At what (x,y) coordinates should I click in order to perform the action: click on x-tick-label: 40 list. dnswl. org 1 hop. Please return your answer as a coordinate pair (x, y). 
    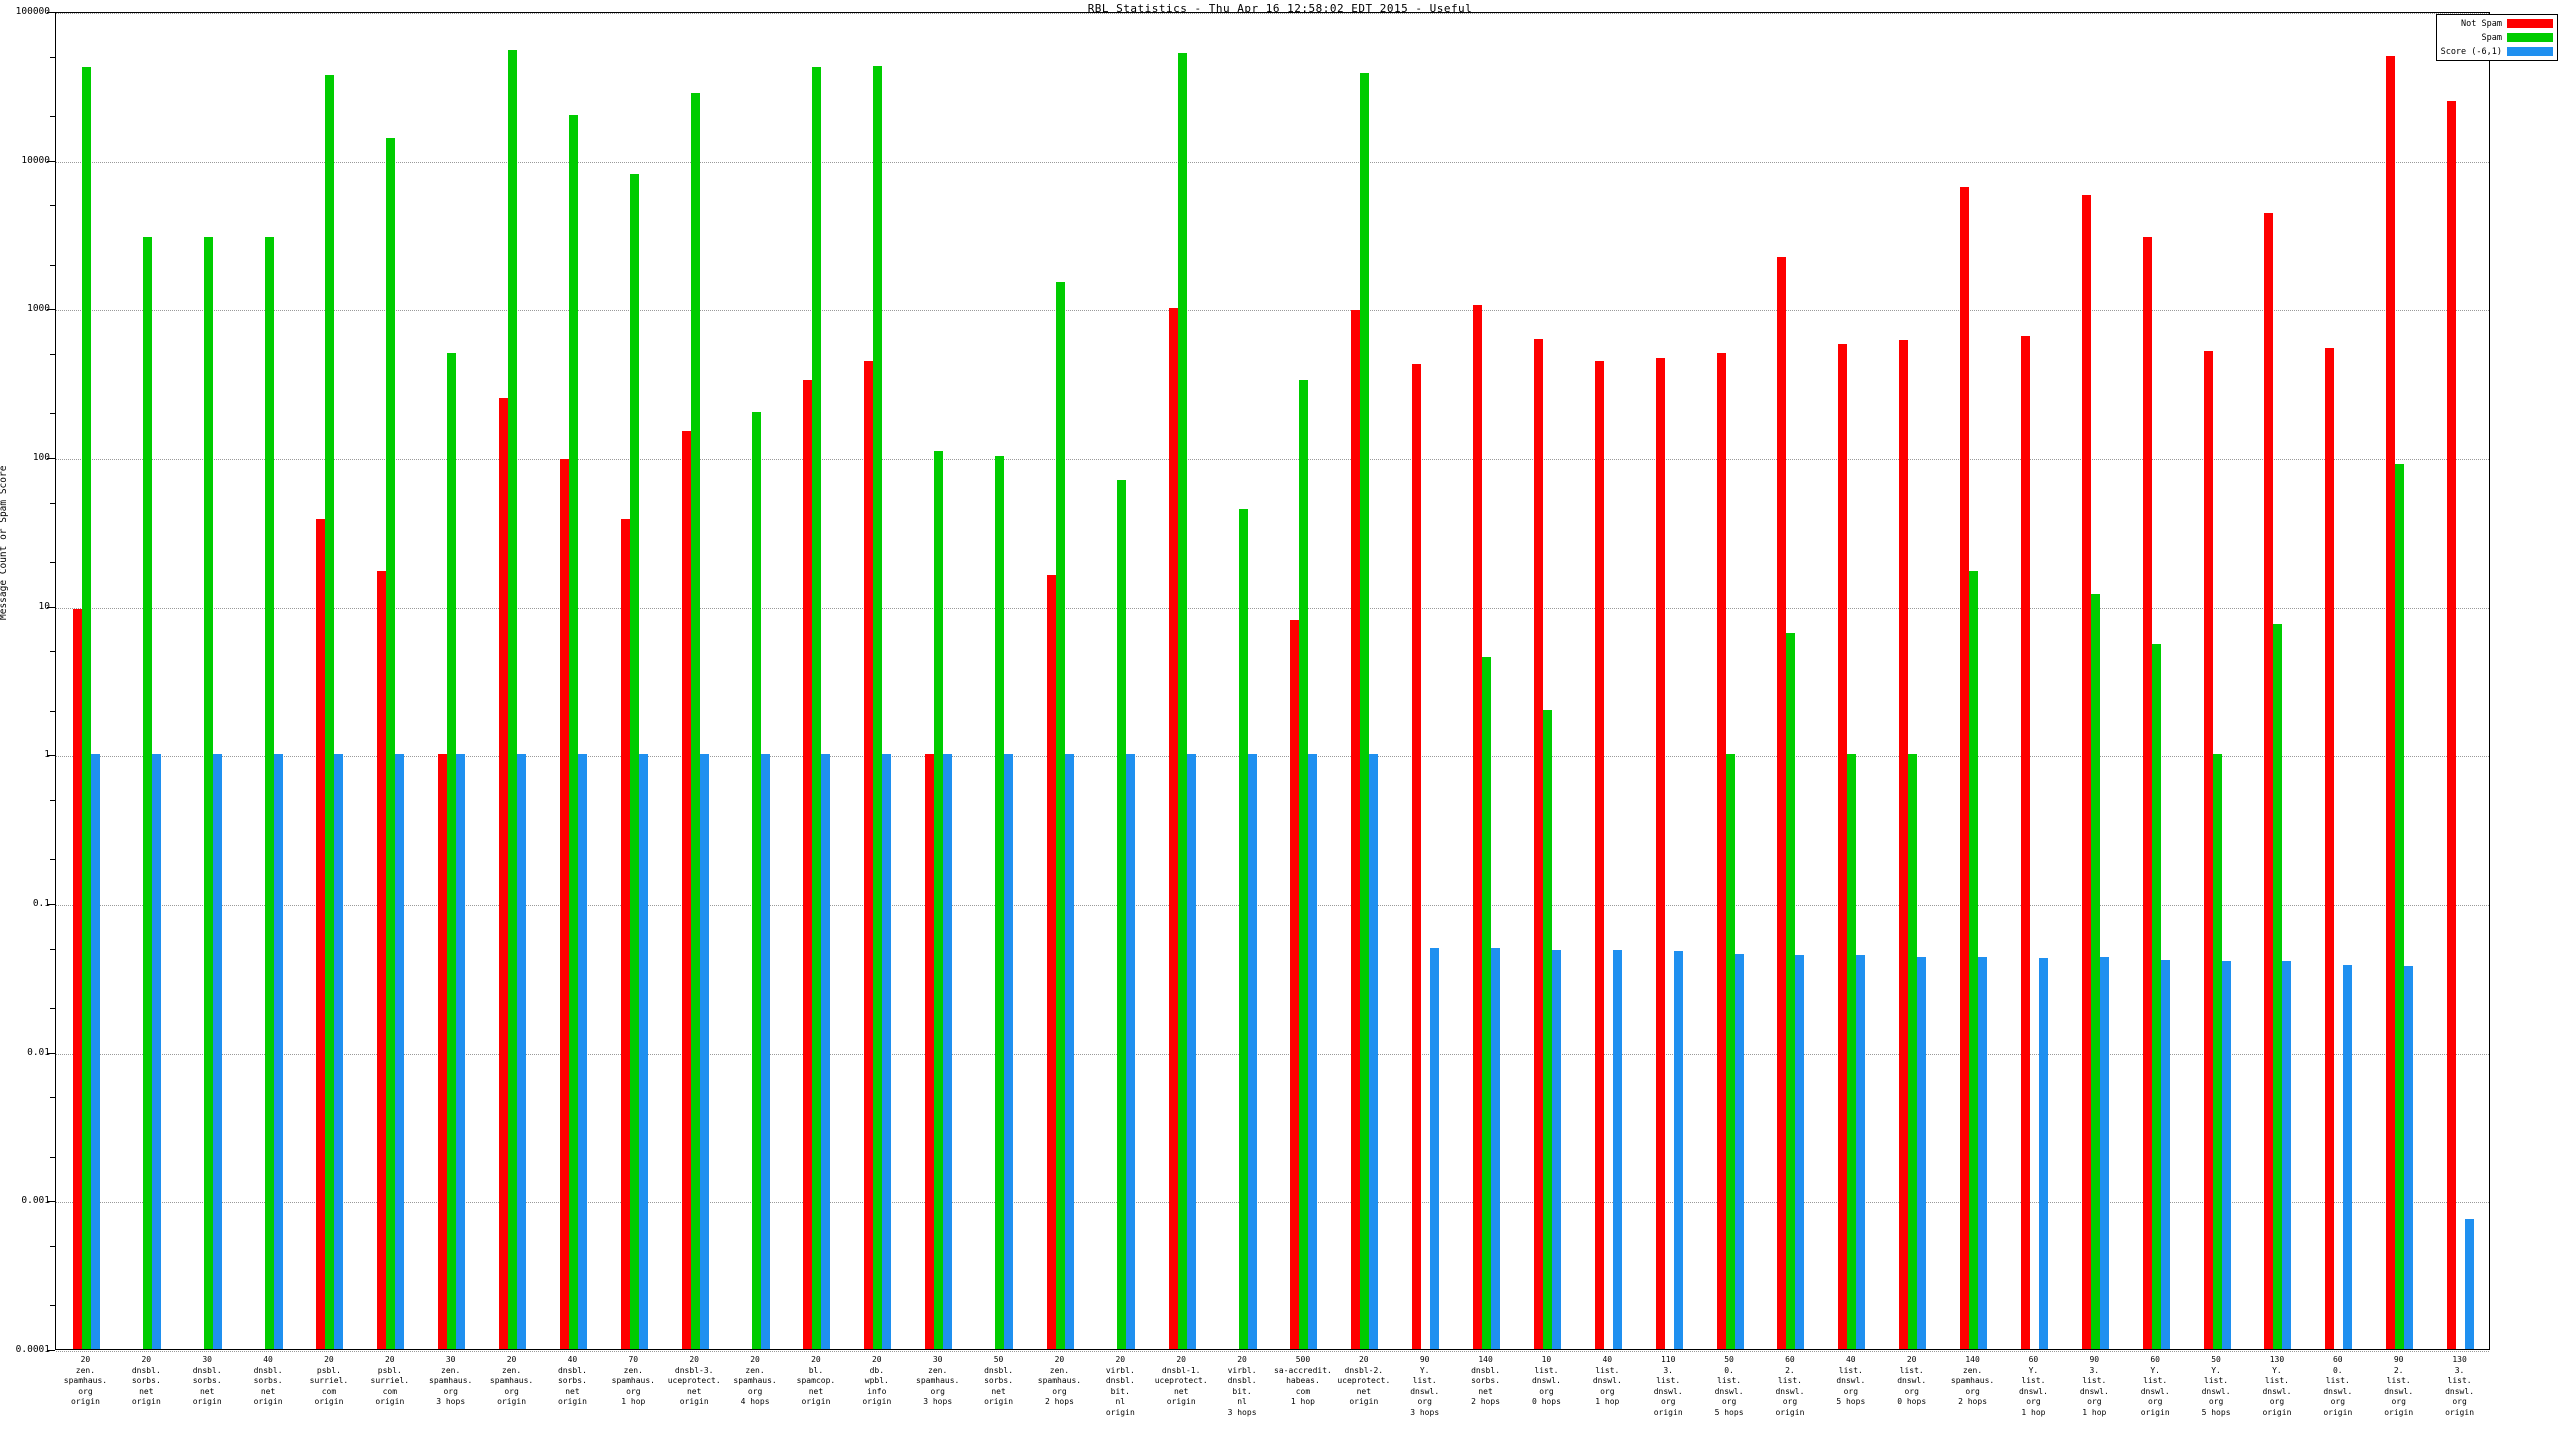
    Looking at the image, I should click on (1607, 1380).